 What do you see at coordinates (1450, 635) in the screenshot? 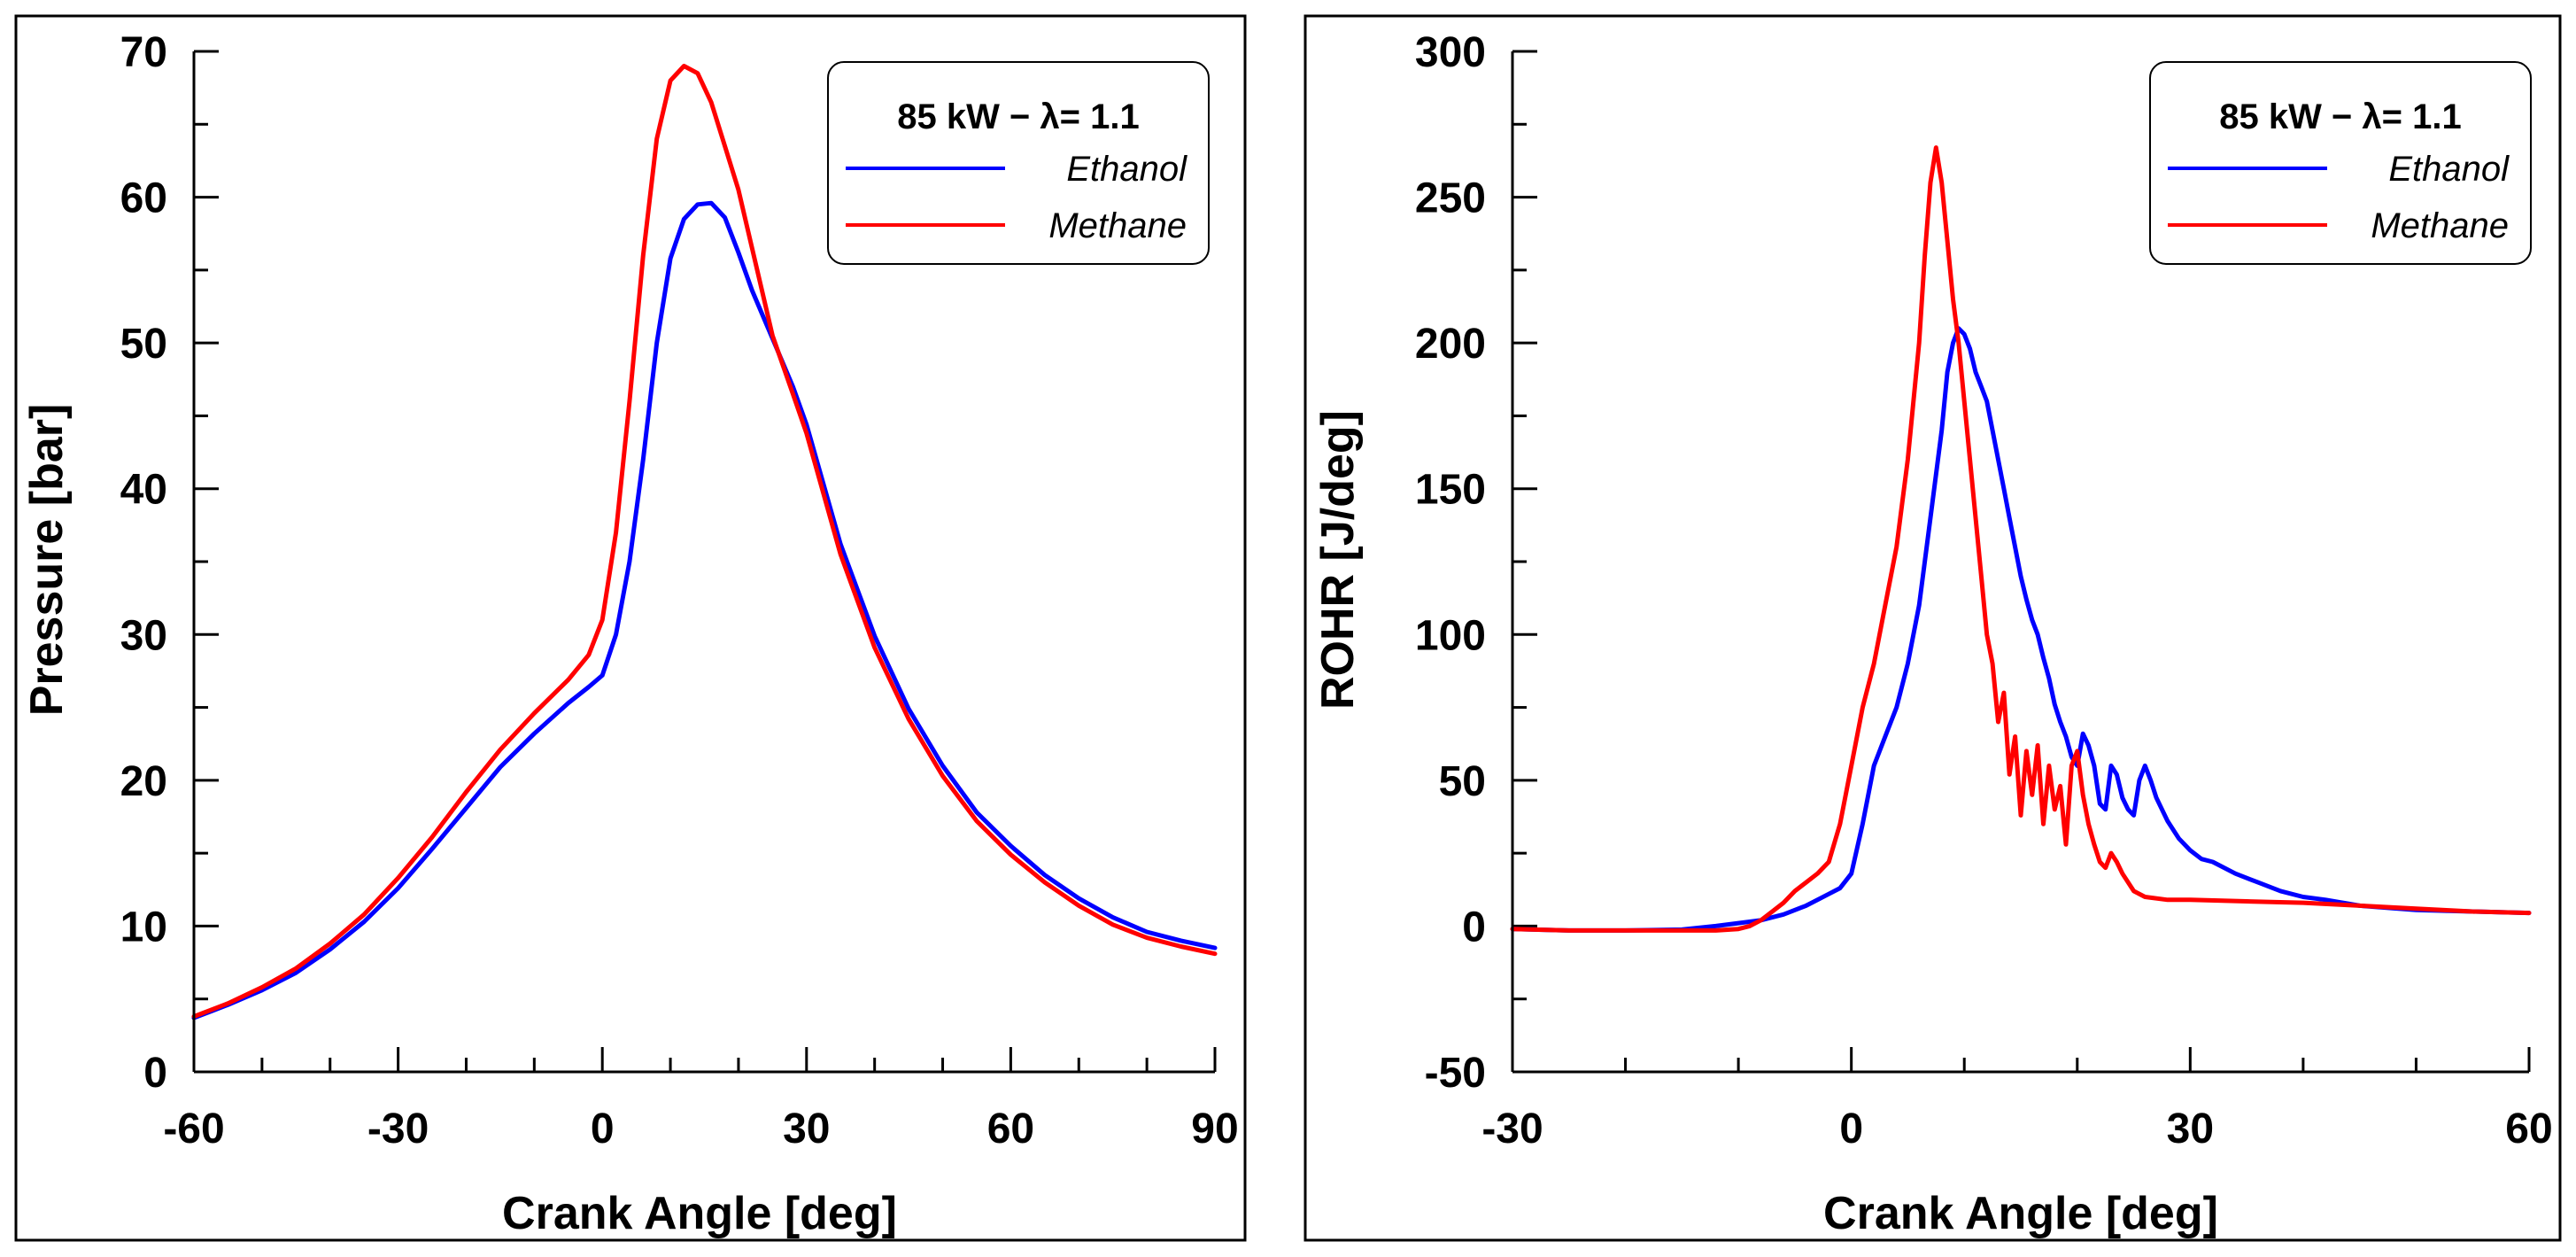
I see `y-tick-label: 100` at bounding box center [1450, 635].